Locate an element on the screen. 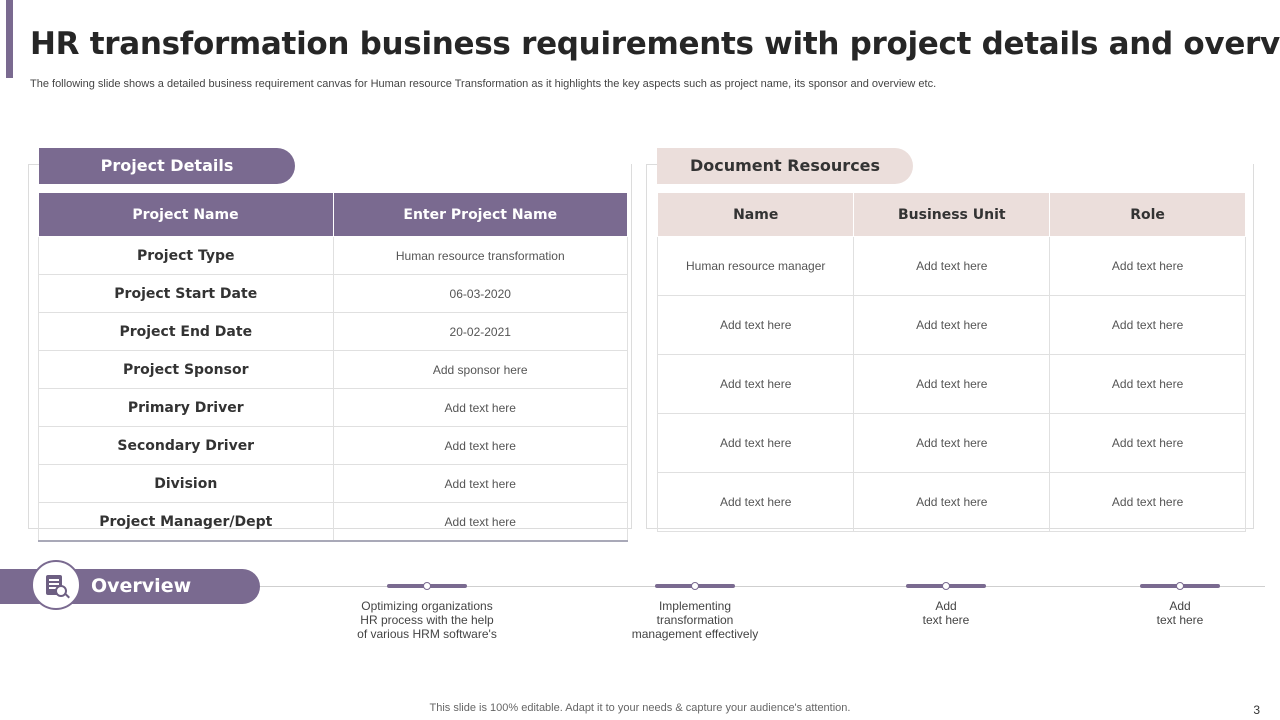 This screenshot has width=1280, height=720. project-end-date-label: Project End Date is located at coordinates (186, 331).